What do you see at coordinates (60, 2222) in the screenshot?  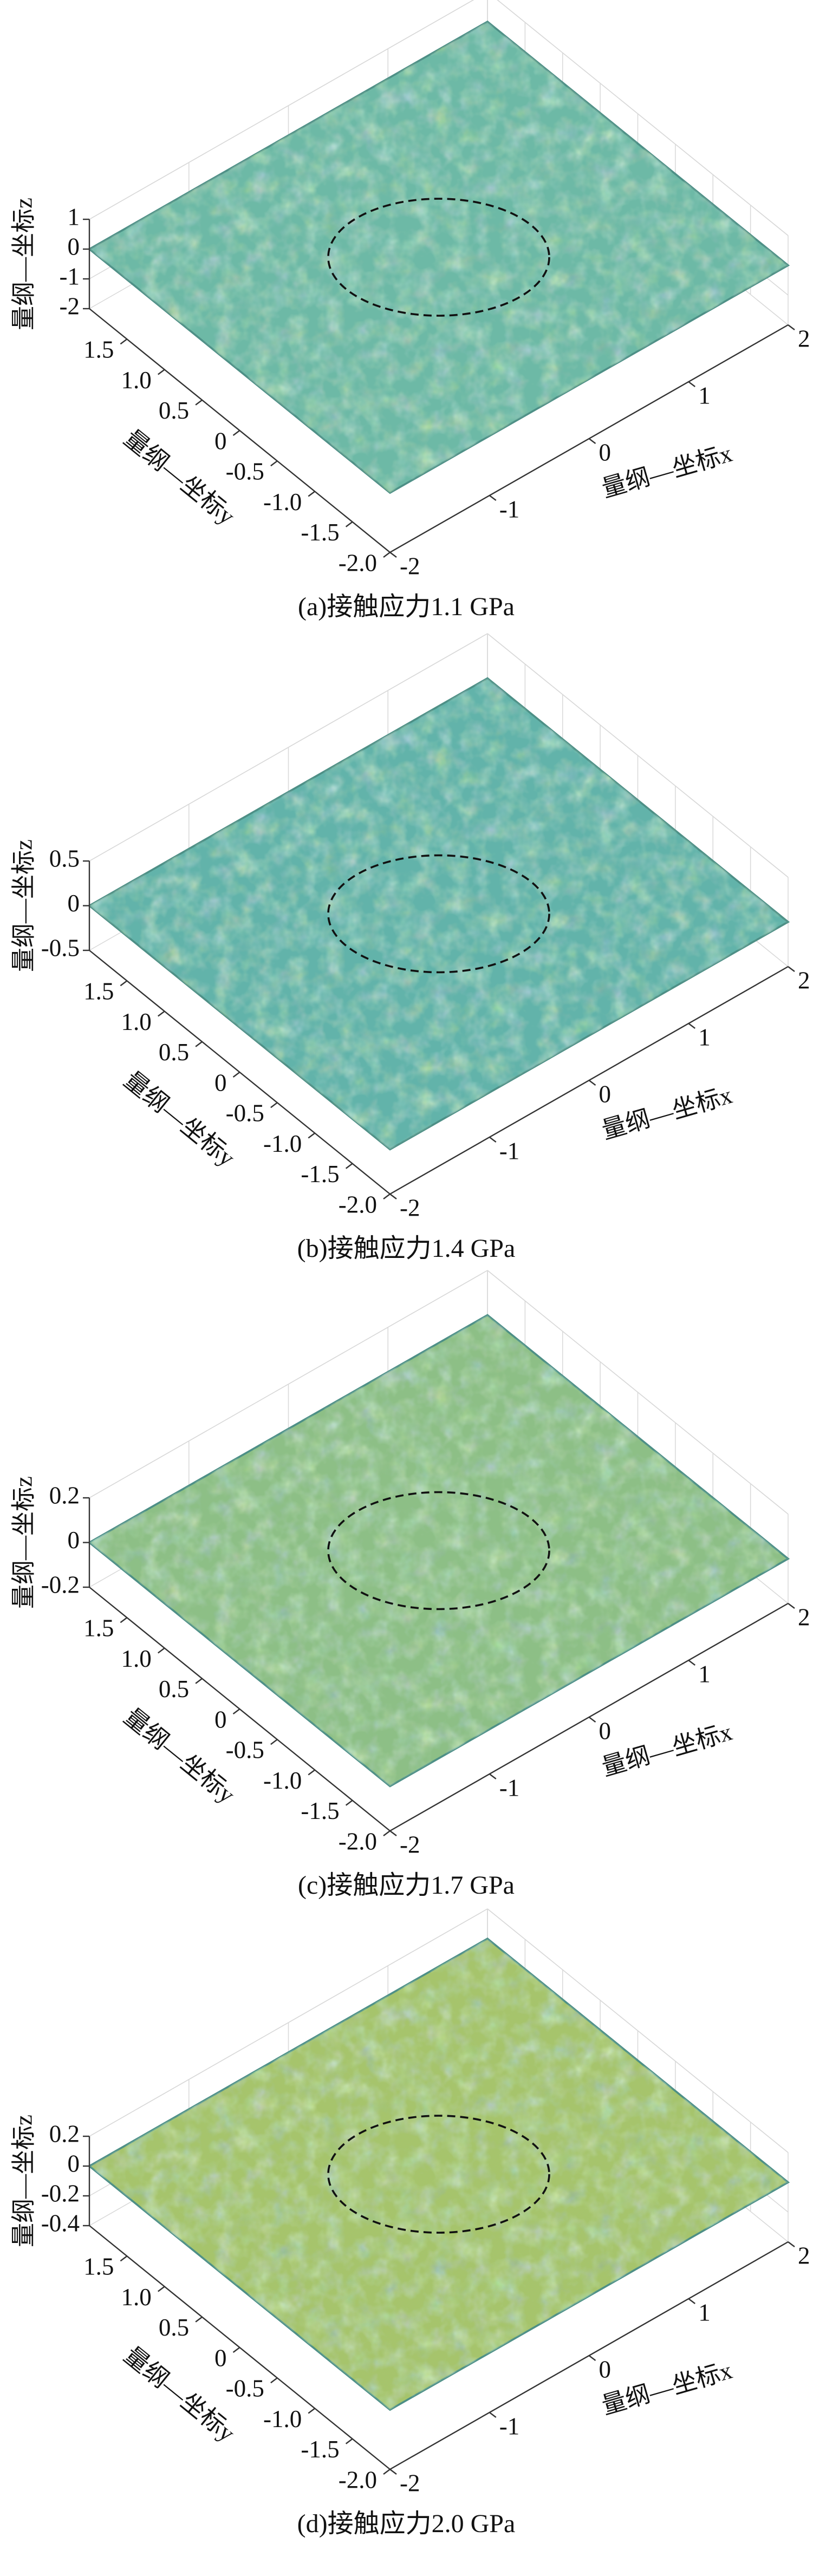 I see `z-tick-label: -0.4` at bounding box center [60, 2222].